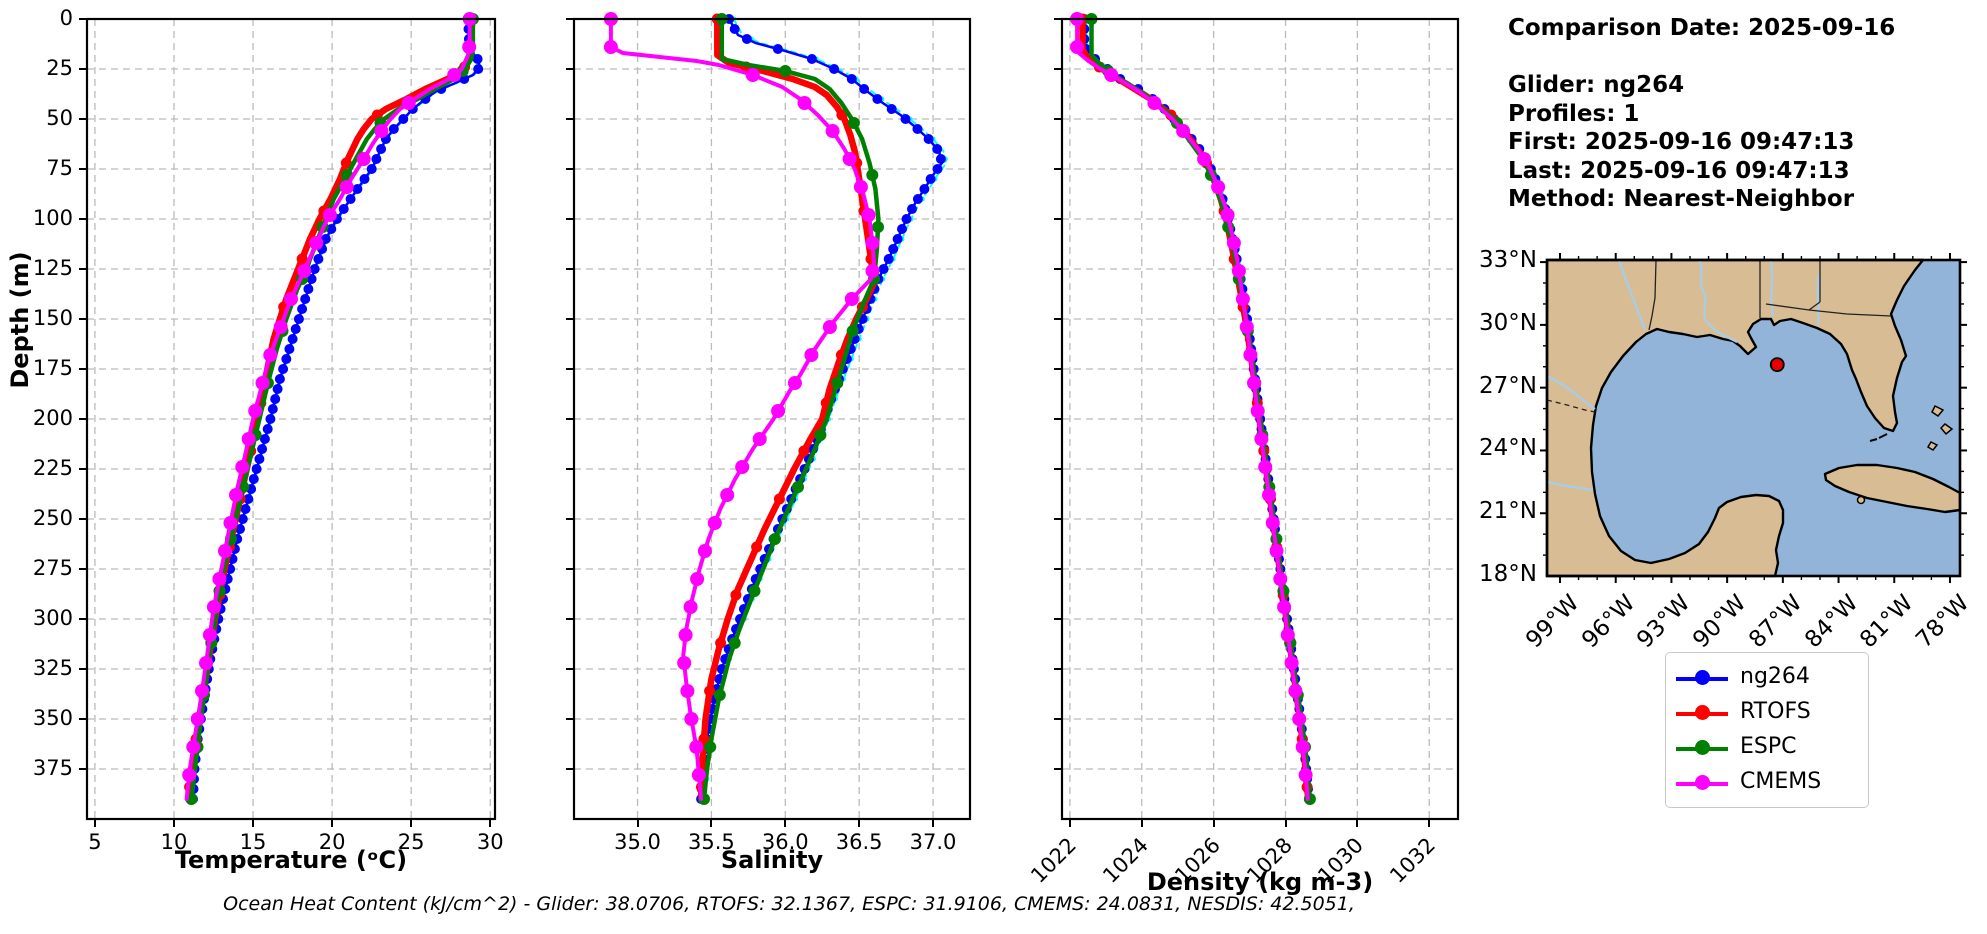 The image size is (1987, 934). What do you see at coordinates (59, 118) in the screenshot?
I see `depth-tick-label: 50` at bounding box center [59, 118].